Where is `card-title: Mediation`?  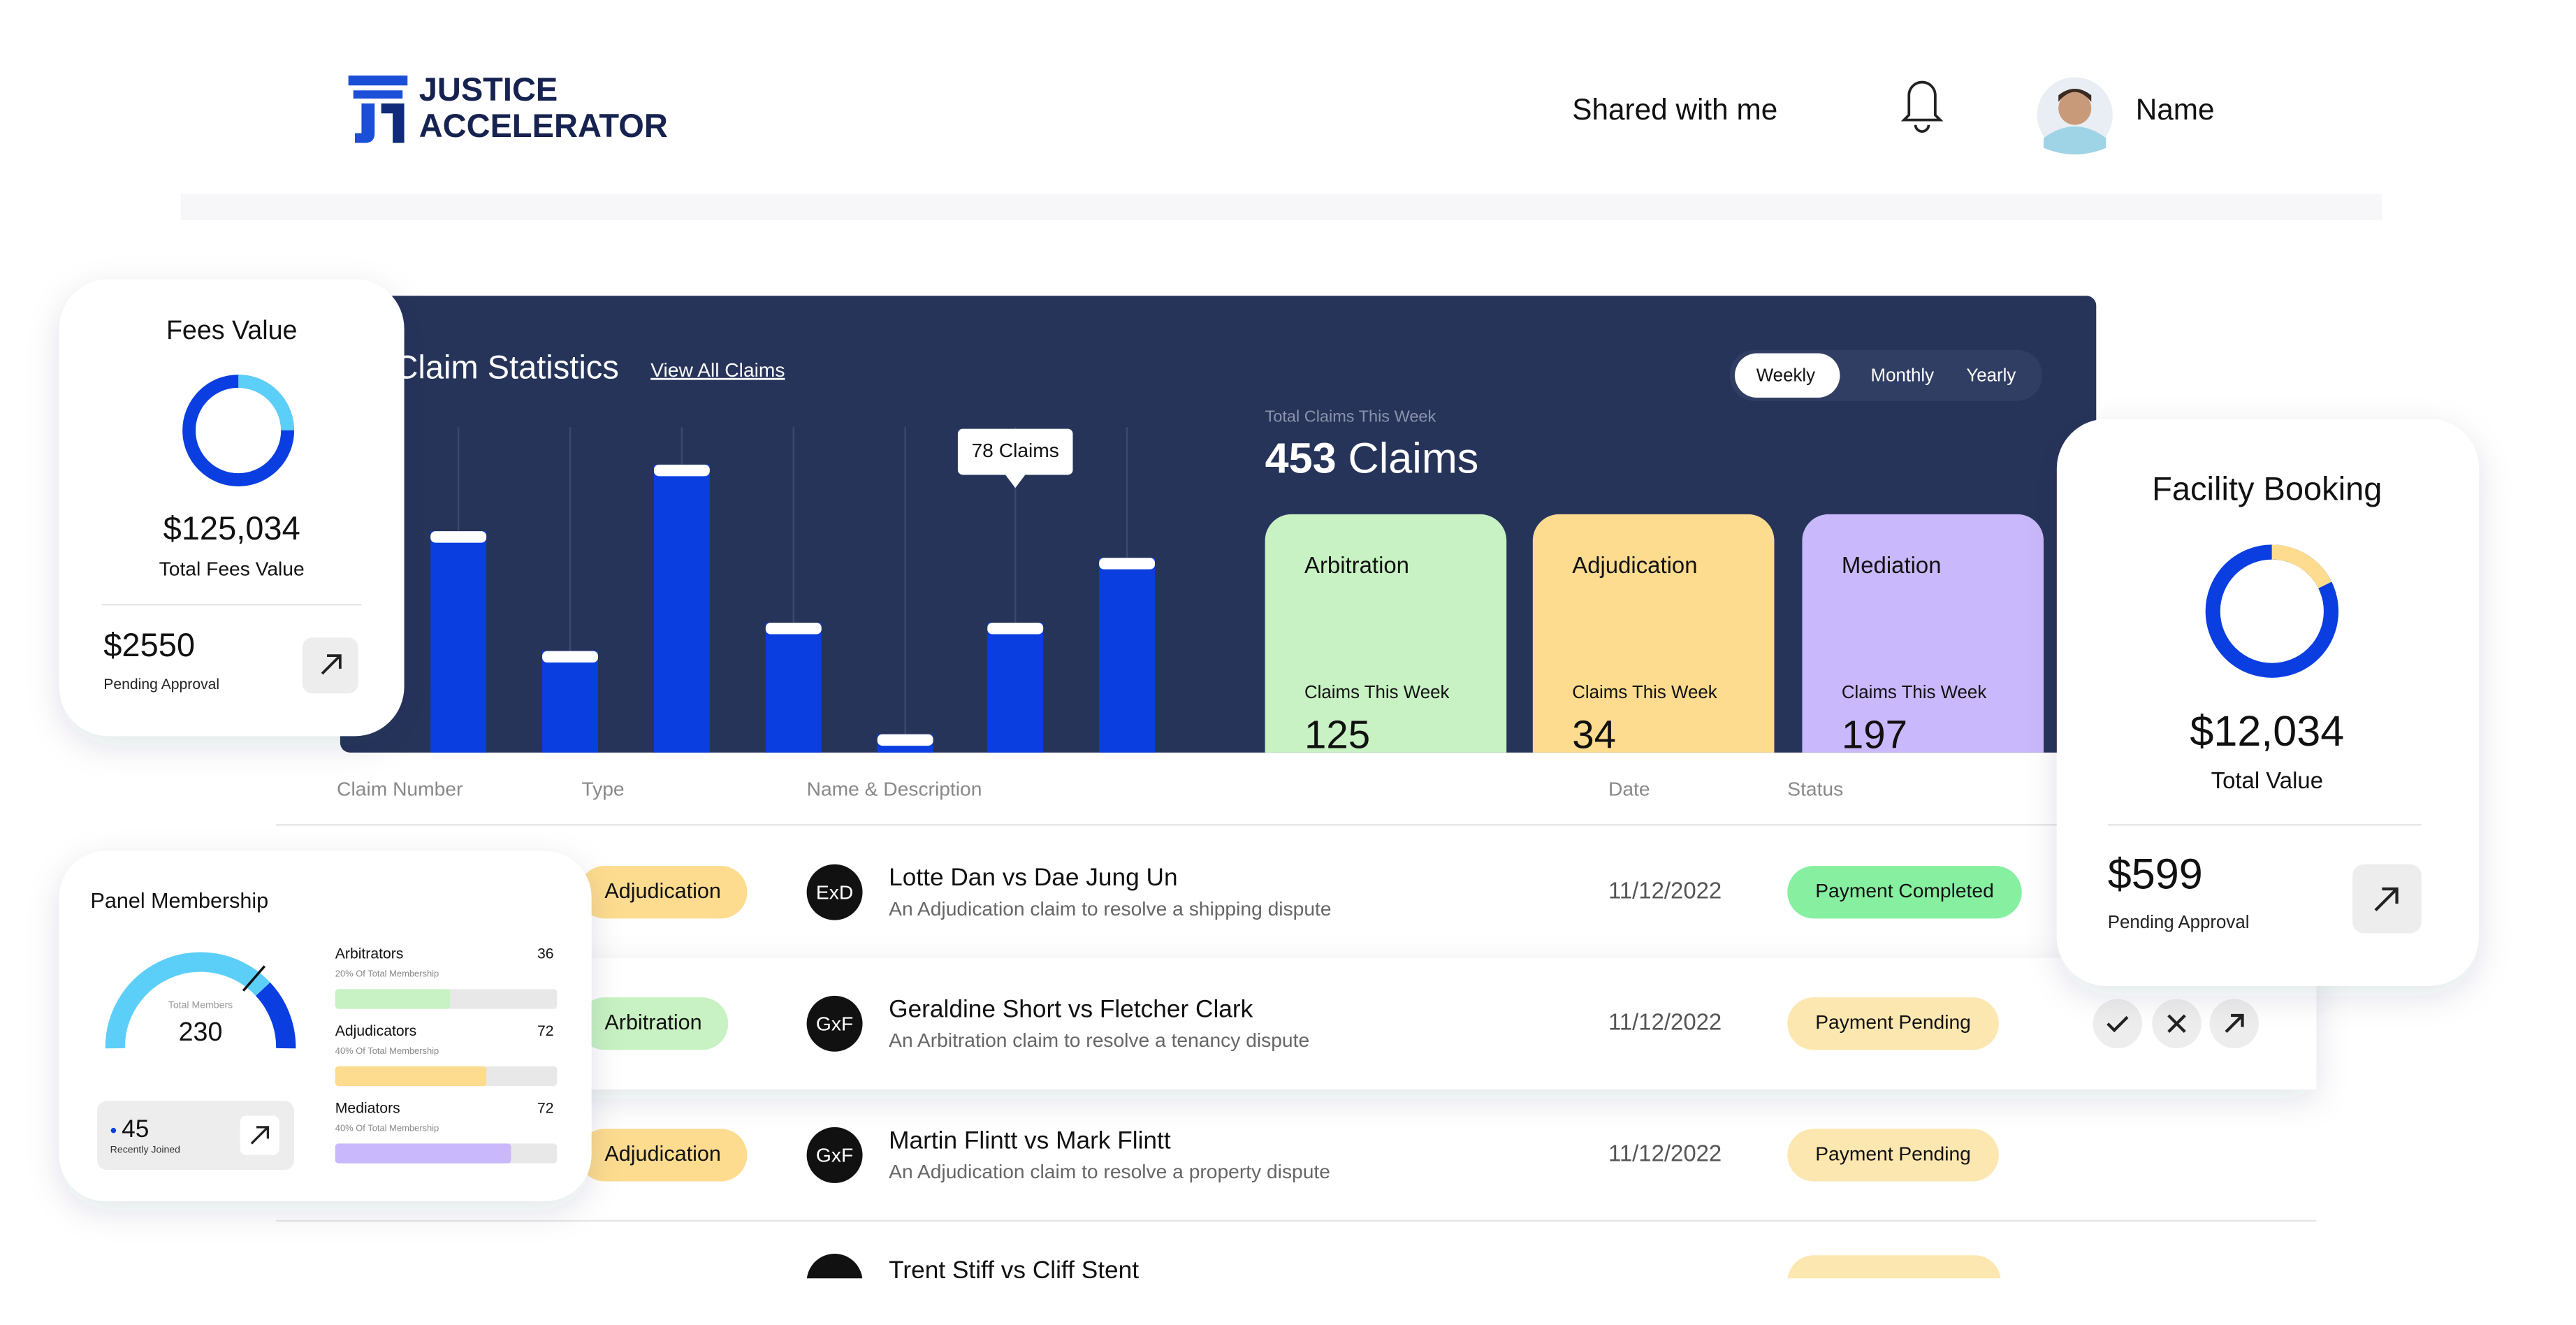
card-title: Mediation is located at coordinates (1892, 565).